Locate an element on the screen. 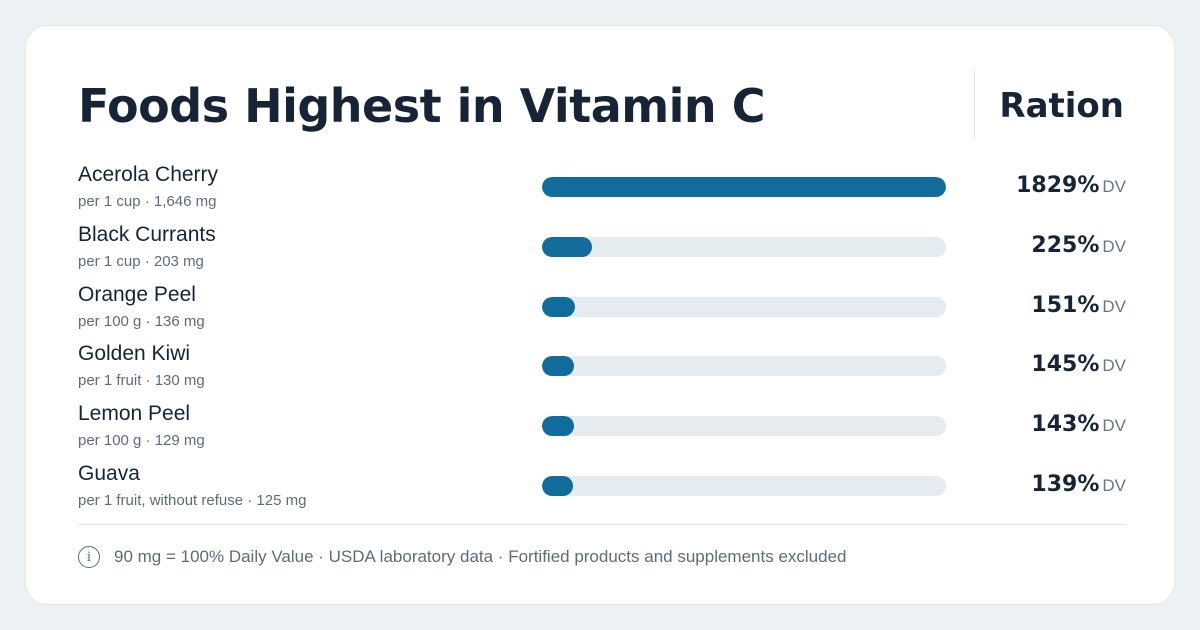 Image resolution: width=1200 pixels, height=630 pixels. percent-value: 1829% is located at coordinates (1058, 185).